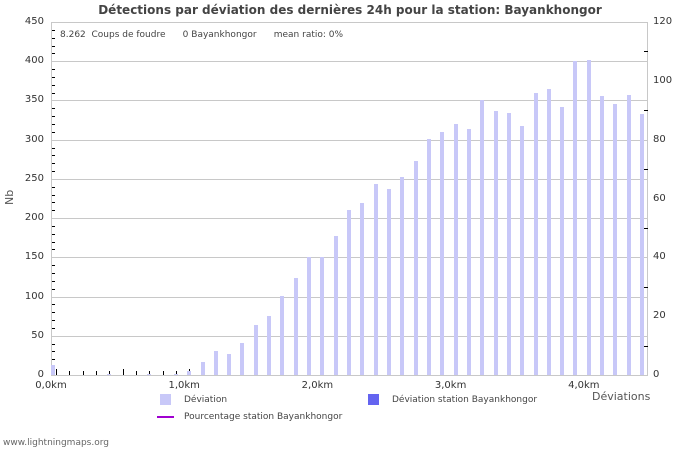  I want to click on legend-item-percentage-station: Pourcentage station Bayankhongor, so click(249, 417).